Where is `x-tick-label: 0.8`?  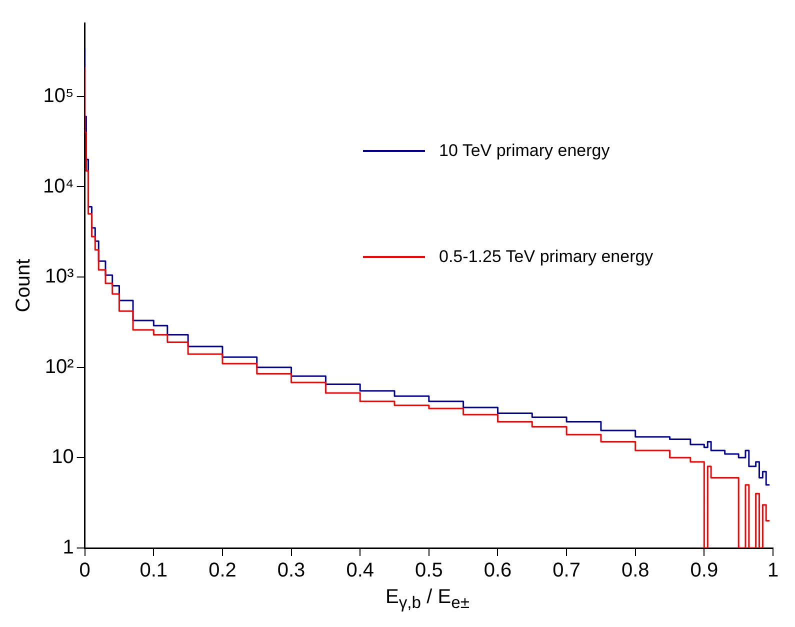 x-tick-label: 0.8 is located at coordinates (635, 571).